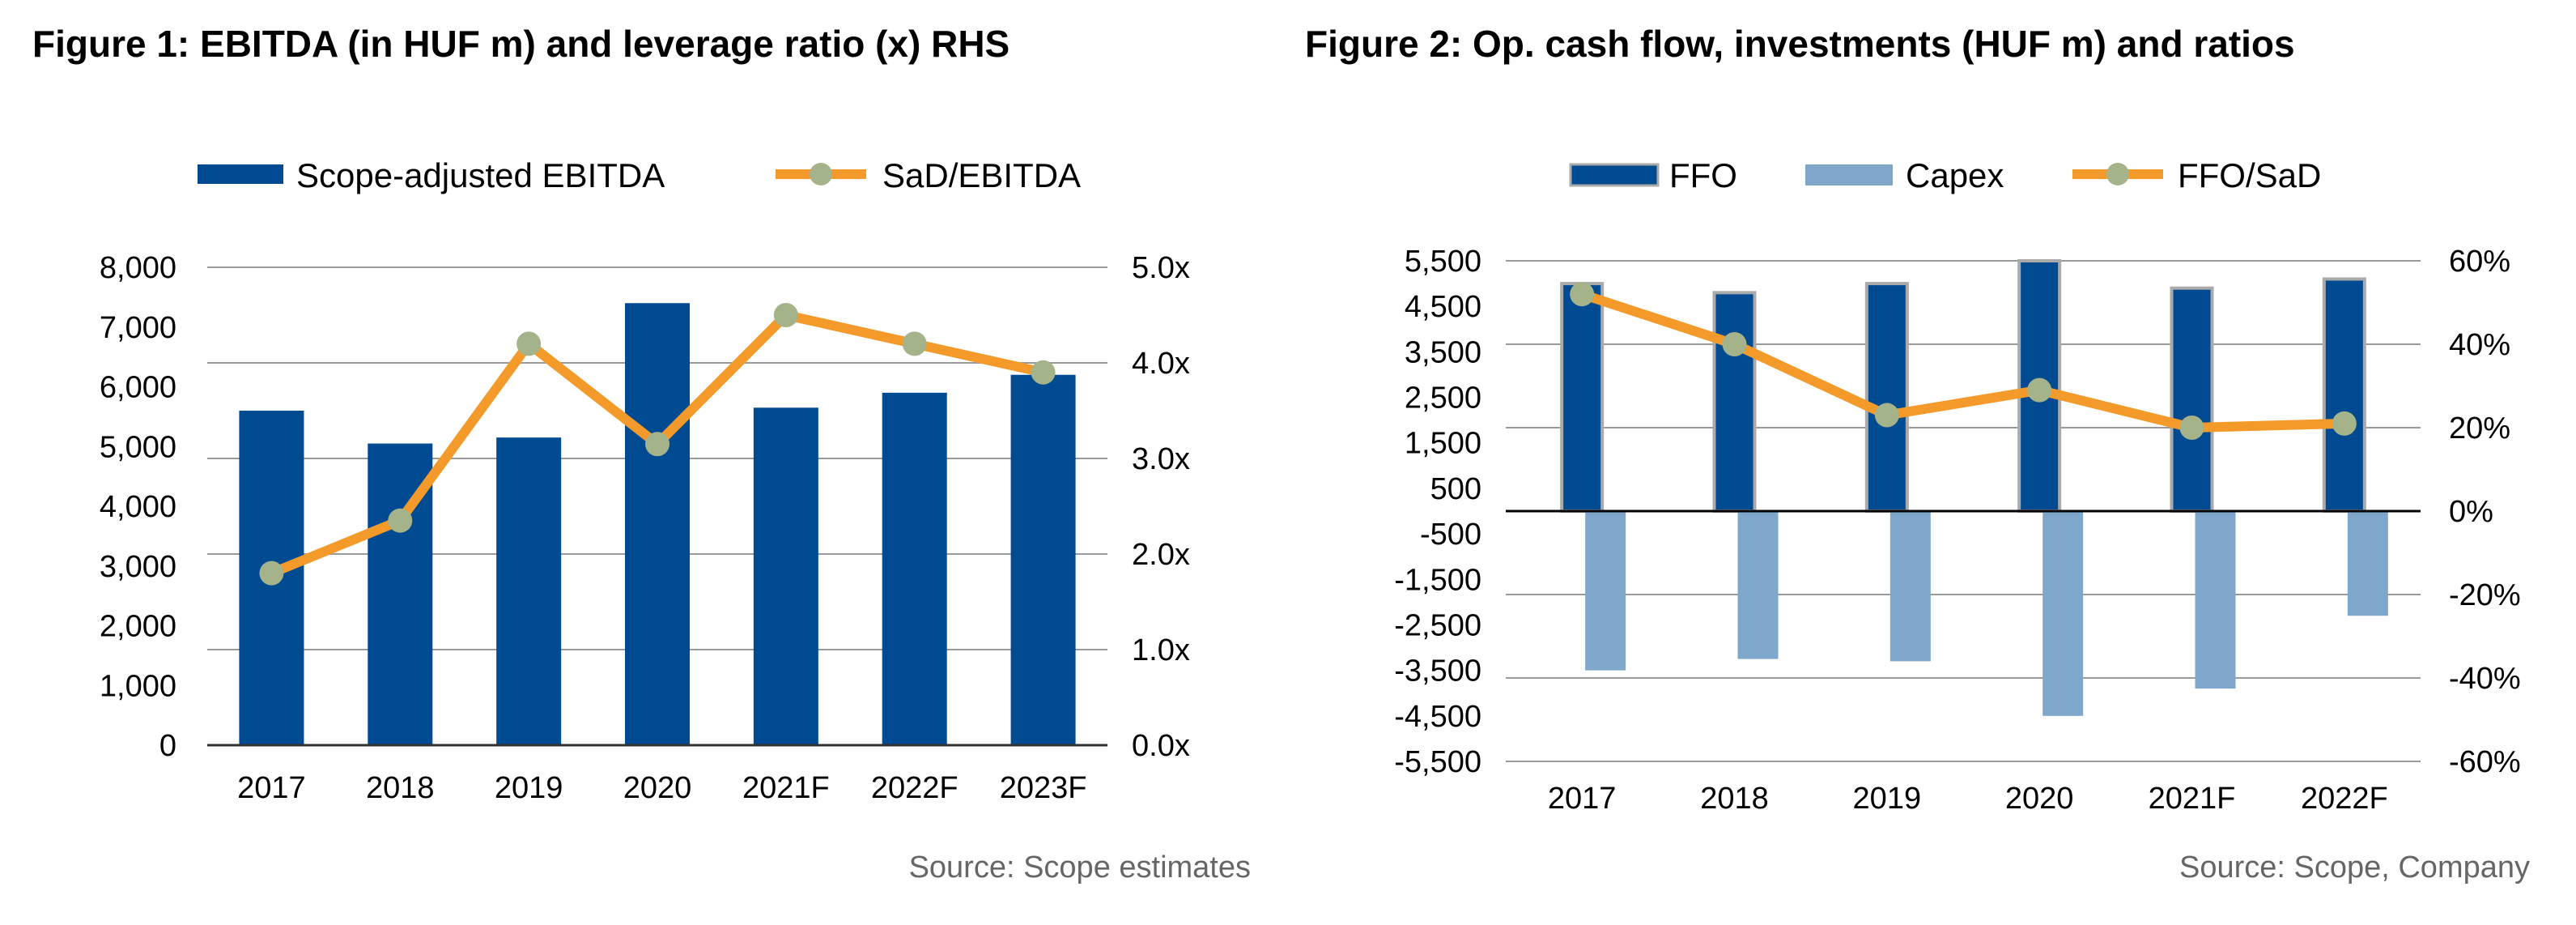  I want to click on ffo-bar-2017, so click(1583, 397).